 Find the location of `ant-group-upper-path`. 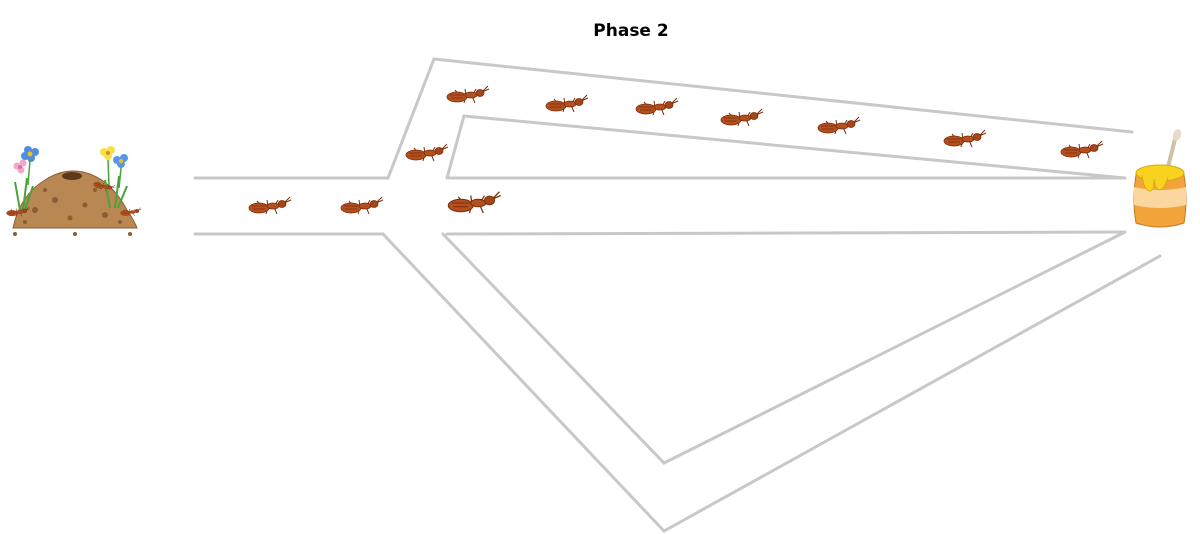

ant-group-upper-path is located at coordinates (754, 123).